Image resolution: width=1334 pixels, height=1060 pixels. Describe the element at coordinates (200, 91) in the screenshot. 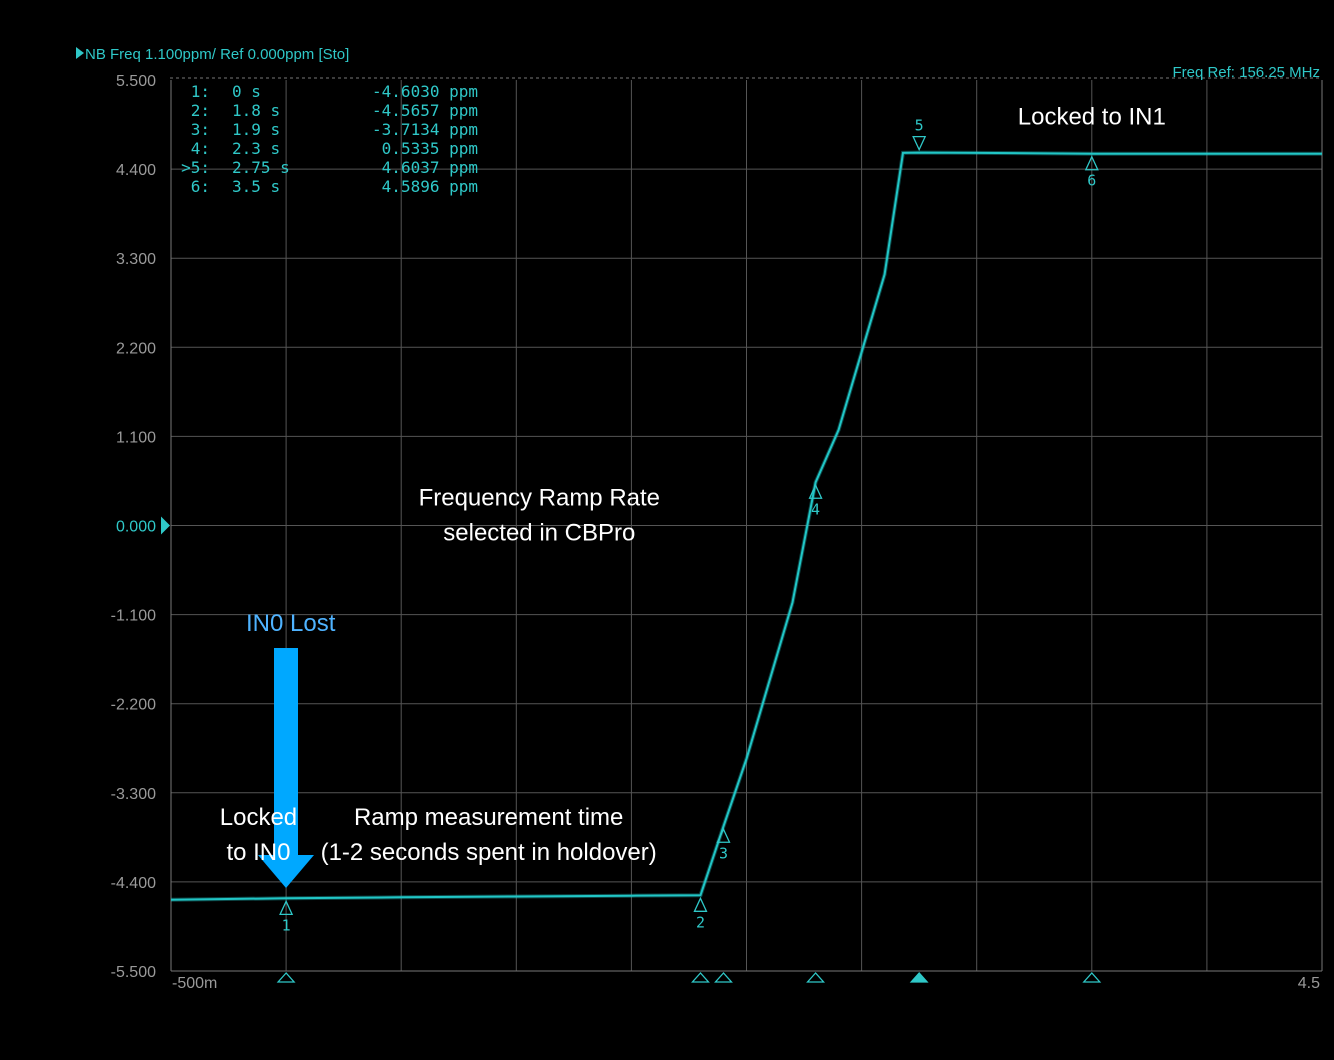

I see `marker-1-label: 1:` at that location.